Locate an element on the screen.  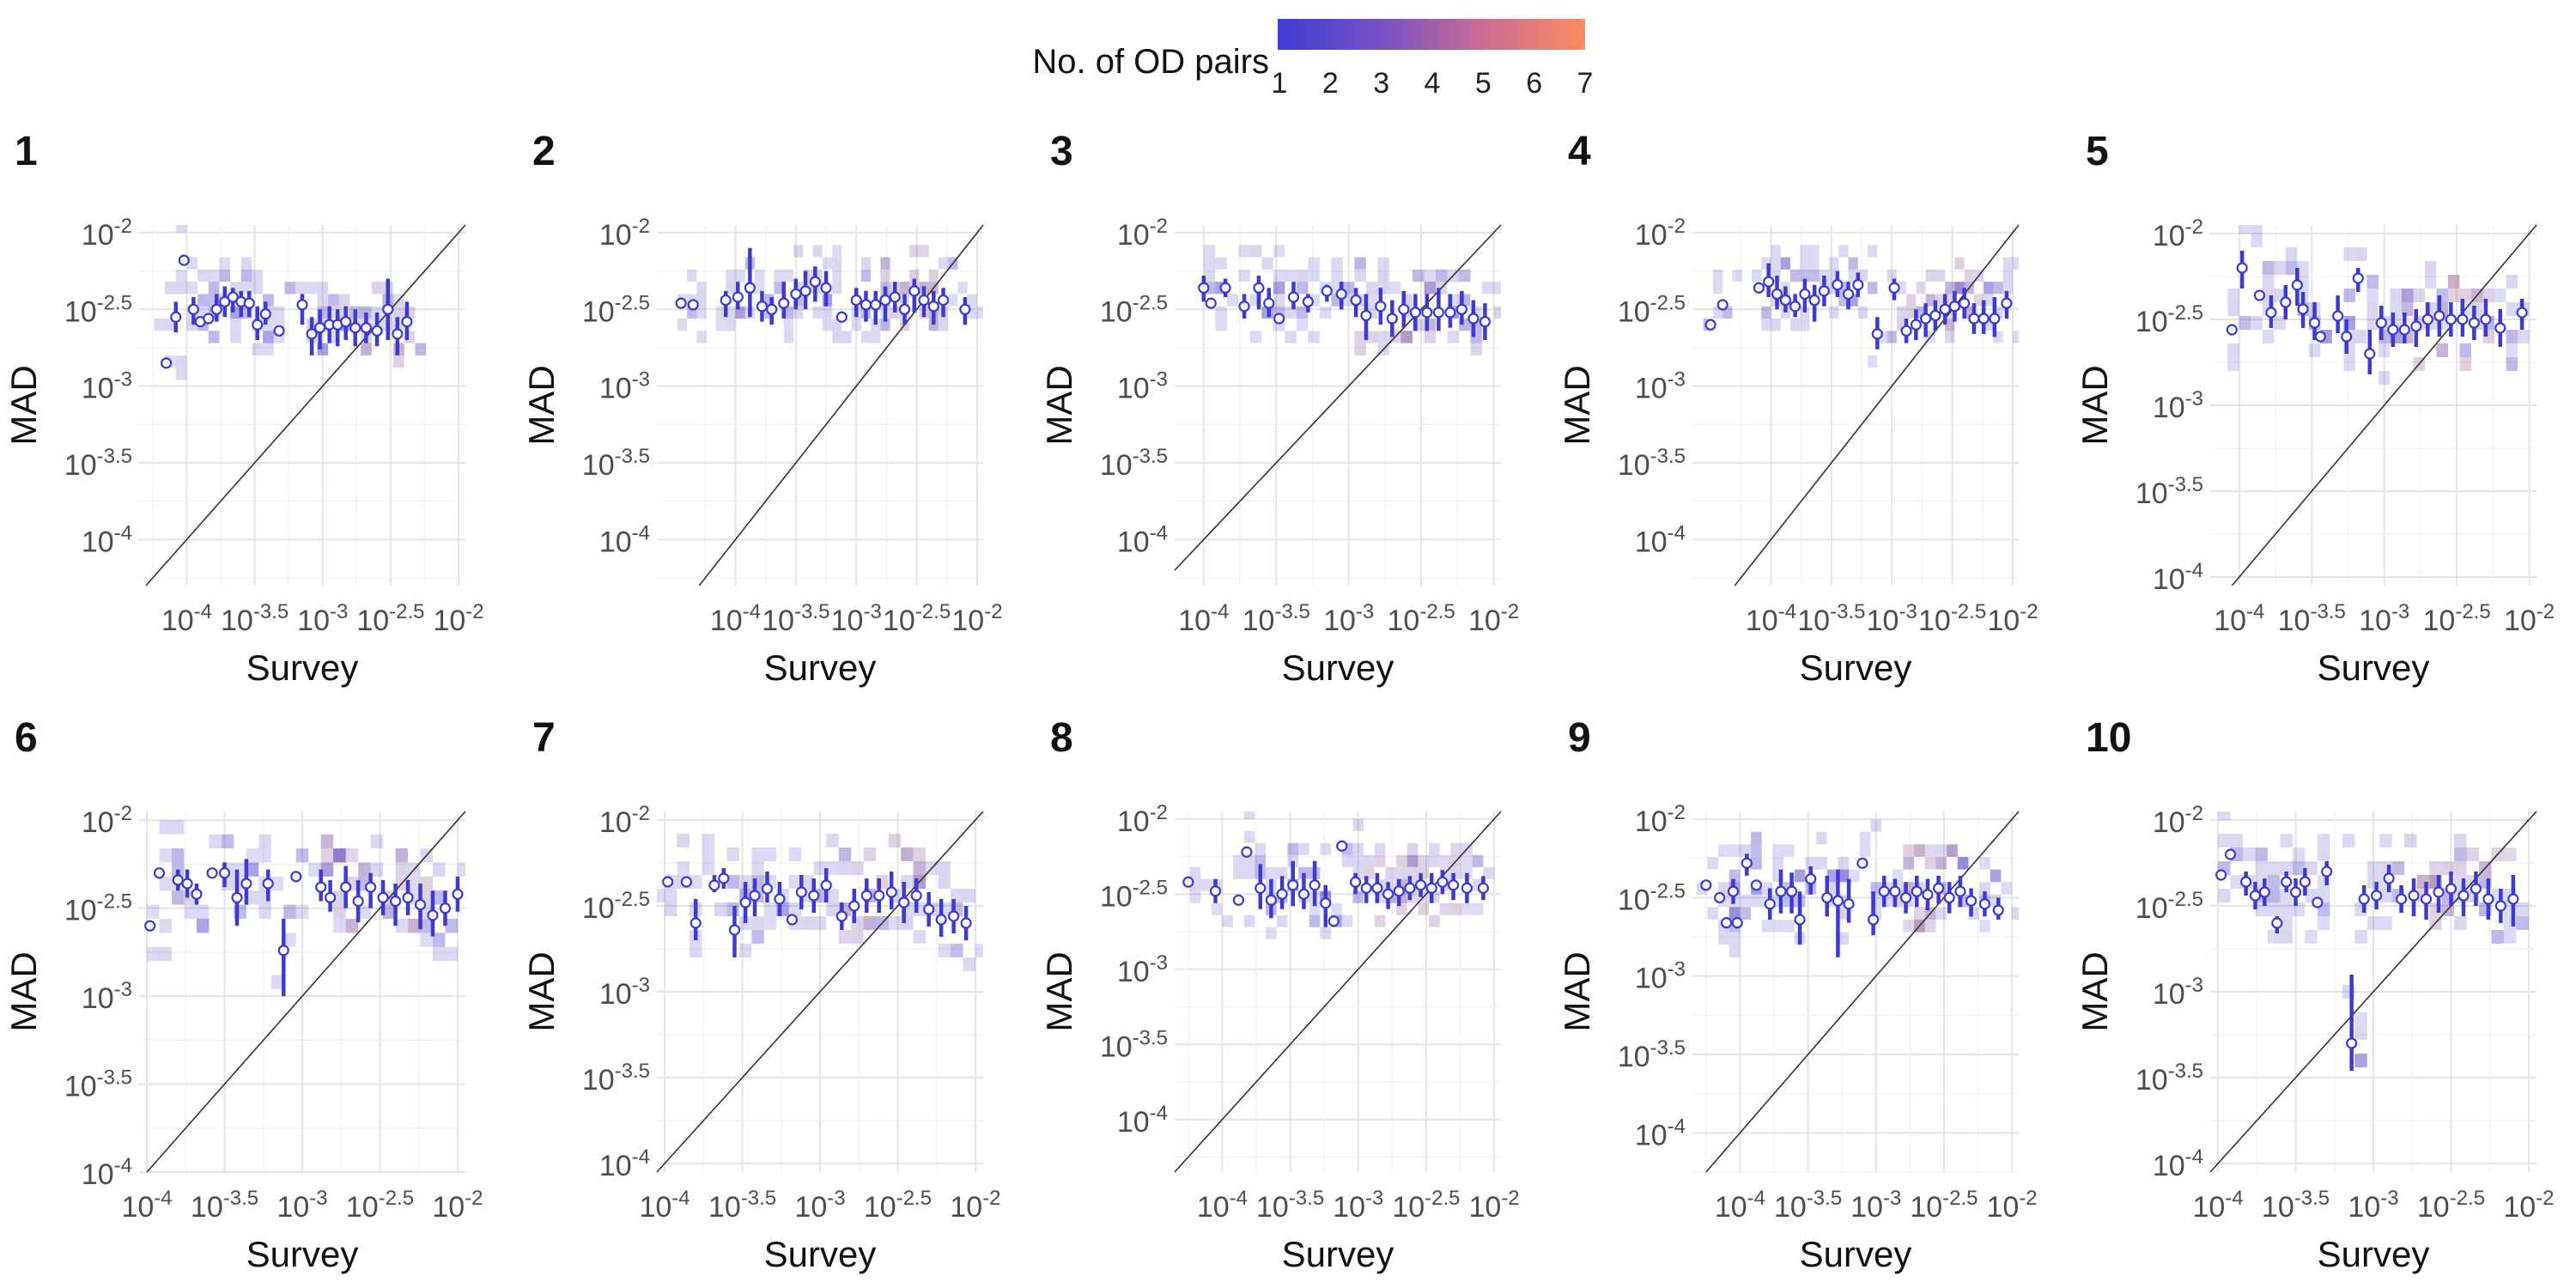
identity-line is located at coordinates (820, 992).